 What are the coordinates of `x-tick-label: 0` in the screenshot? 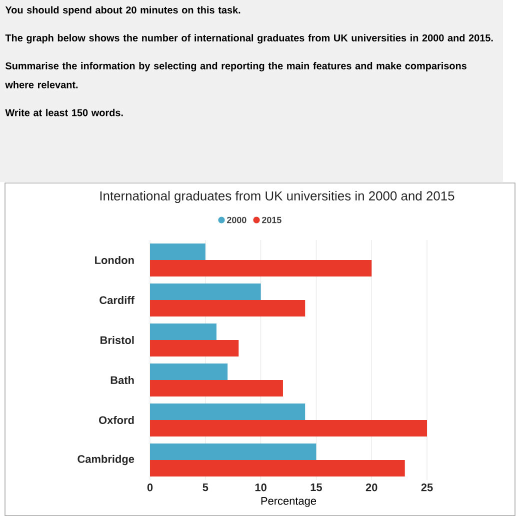 It's located at (150, 488).